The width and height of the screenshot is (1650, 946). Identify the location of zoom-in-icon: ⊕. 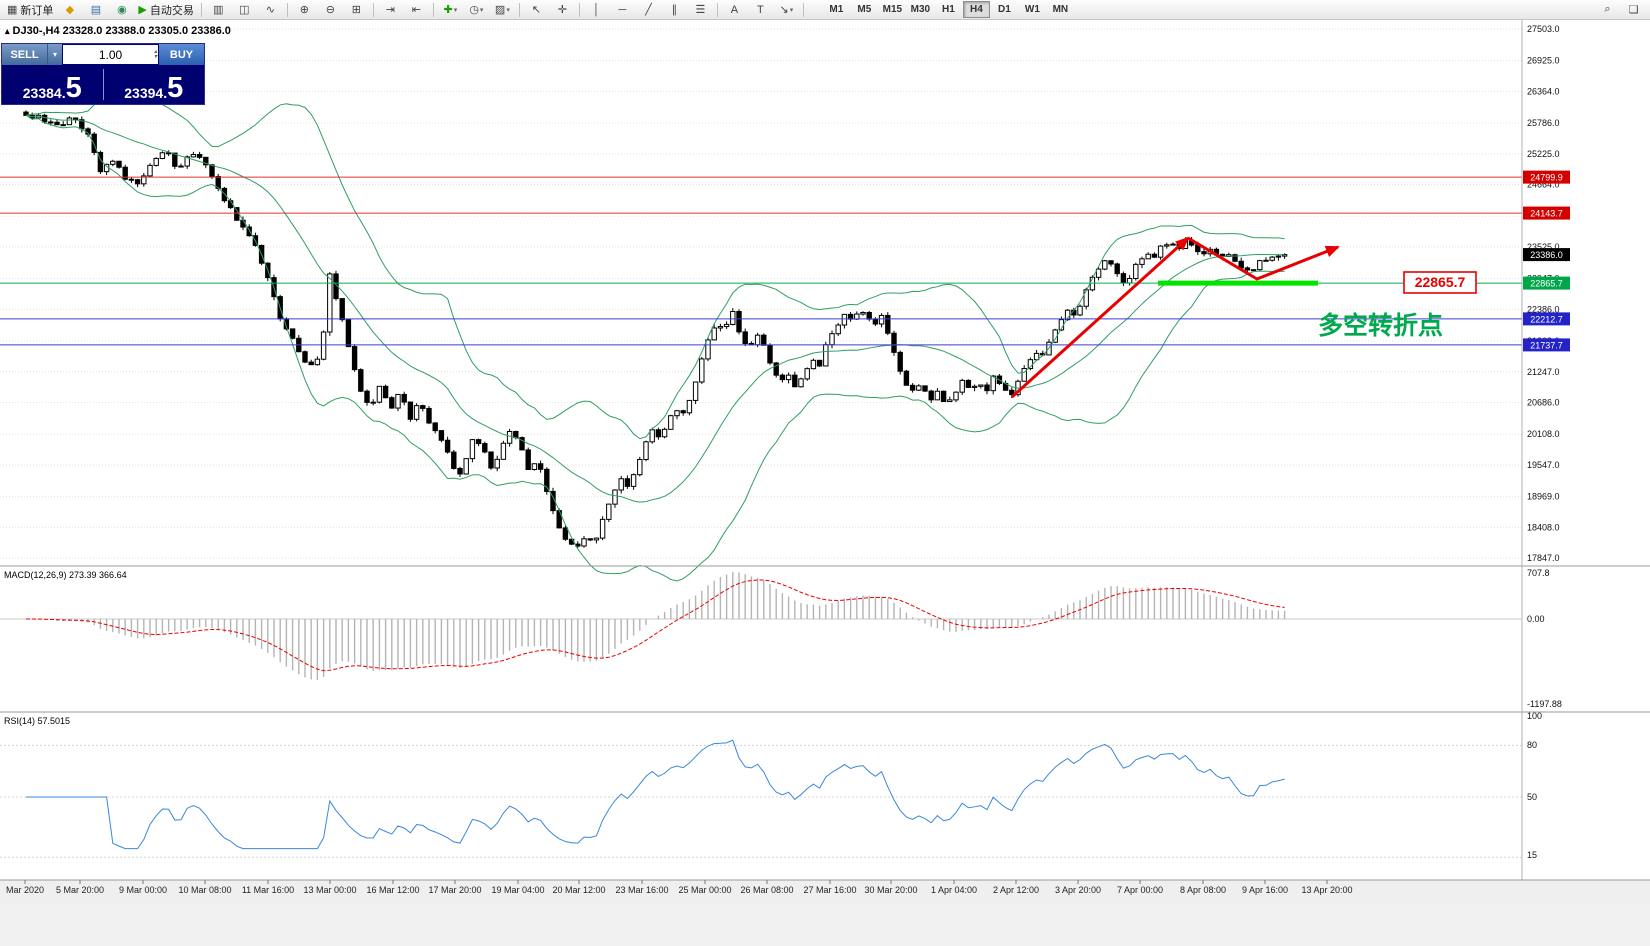
(304, 9).